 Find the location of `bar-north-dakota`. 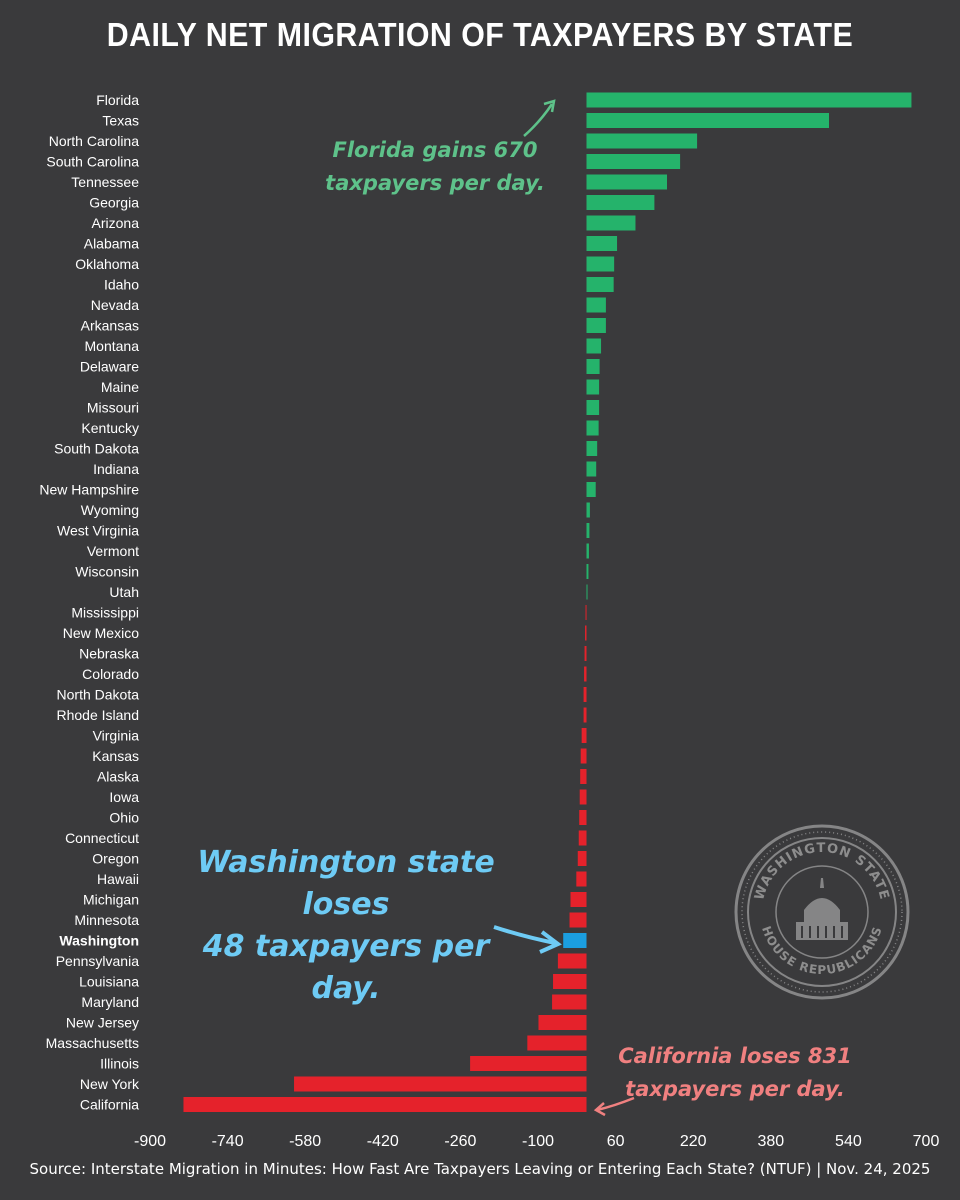

bar-north-dakota is located at coordinates (585, 694).